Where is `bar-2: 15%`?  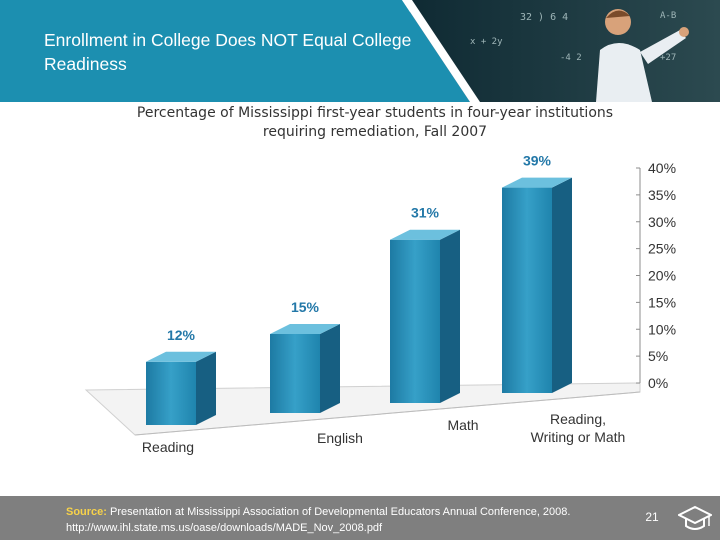 bar-2: 15% is located at coordinates (305, 356).